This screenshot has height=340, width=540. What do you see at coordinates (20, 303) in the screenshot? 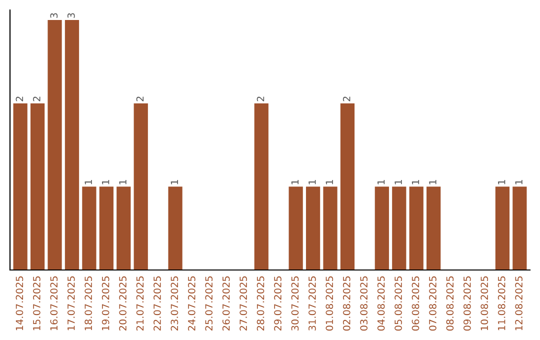
I see `x-tick-label: 14.07.2025` at bounding box center [20, 303].